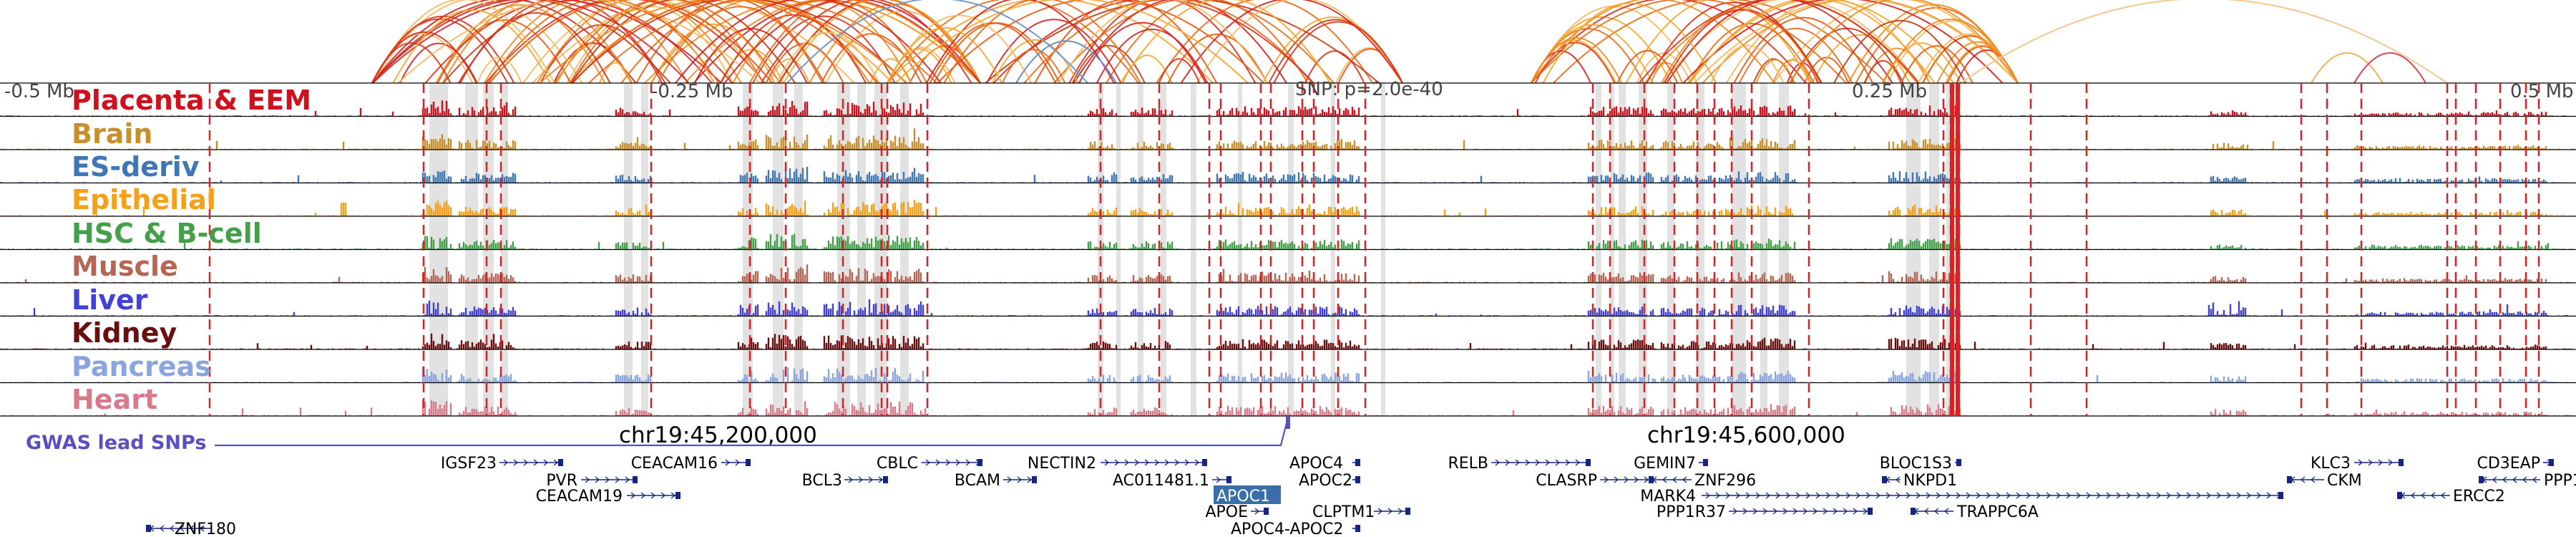  I want to click on gene-apoc4: APOC4, so click(1324, 464).